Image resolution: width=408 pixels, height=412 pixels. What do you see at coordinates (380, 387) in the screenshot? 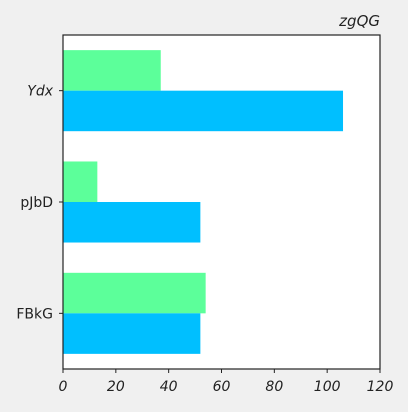
I see `x-tick-label: 120` at bounding box center [380, 387].